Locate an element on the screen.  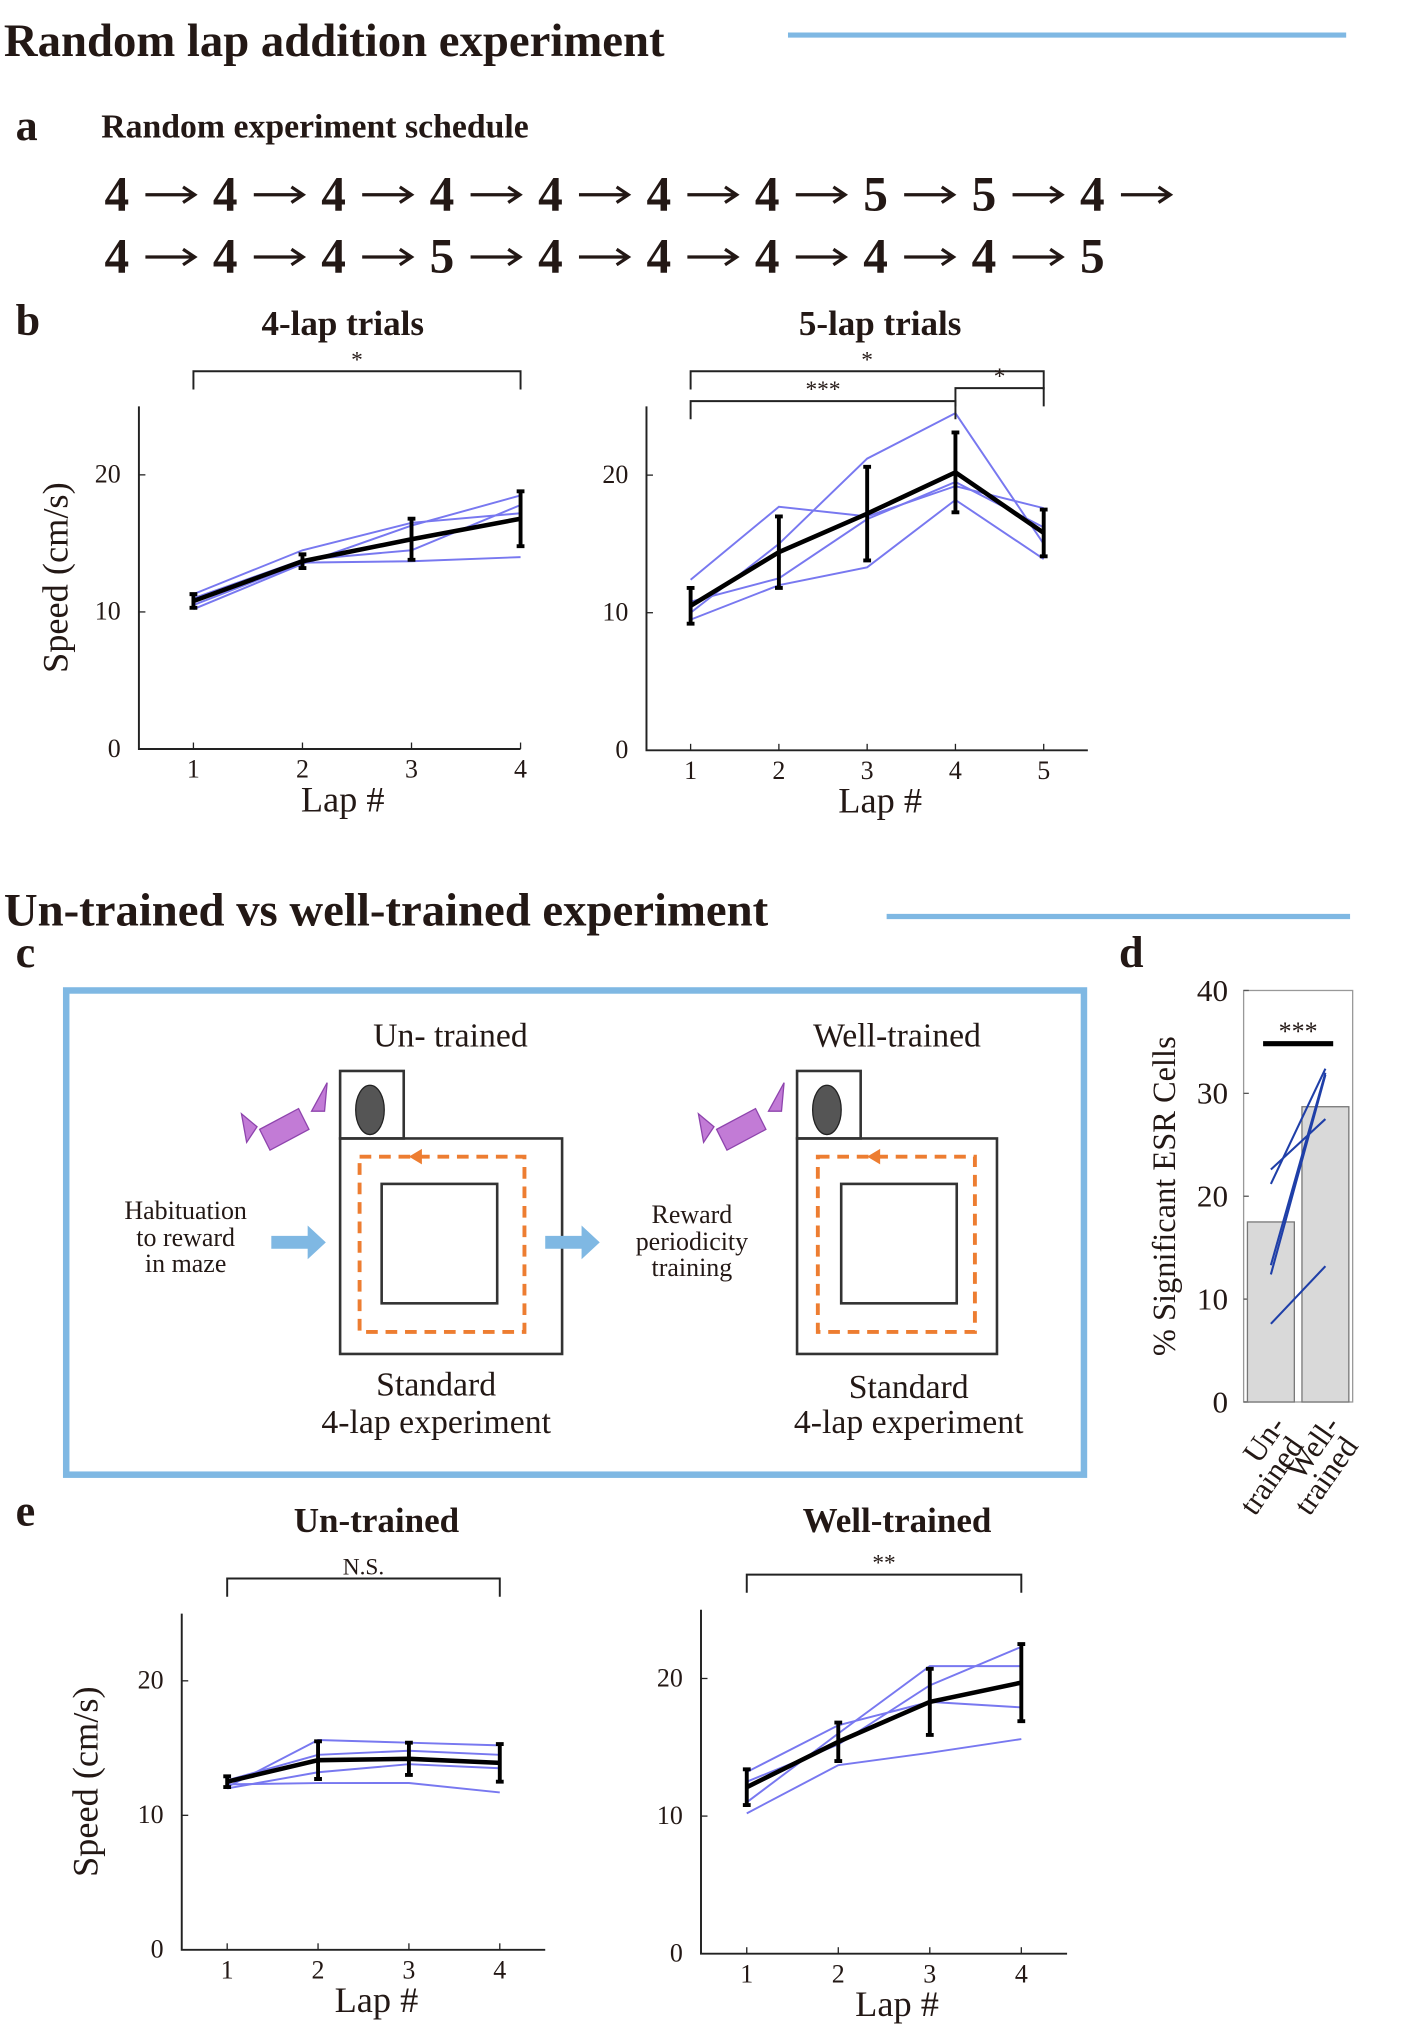
x-tick-label: 1 is located at coordinates (227, 1969).